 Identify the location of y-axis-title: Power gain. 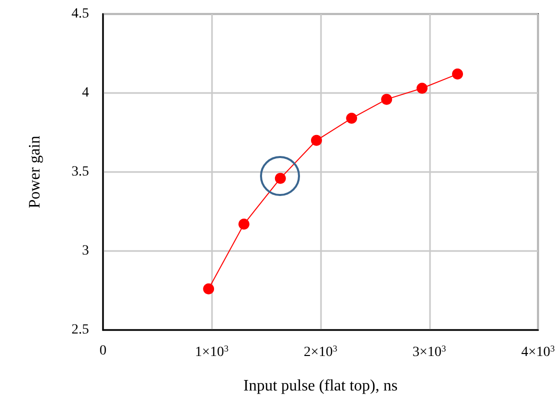
(35, 172).